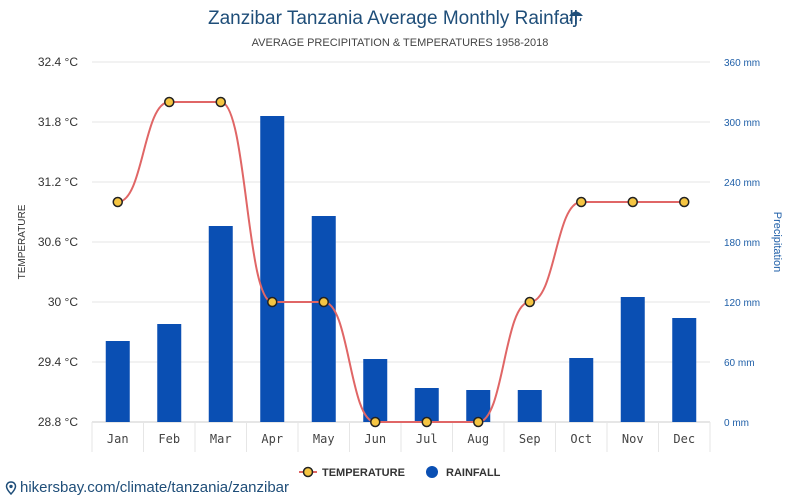 The image size is (800, 500). I want to click on temperature-point-may, so click(323, 302).